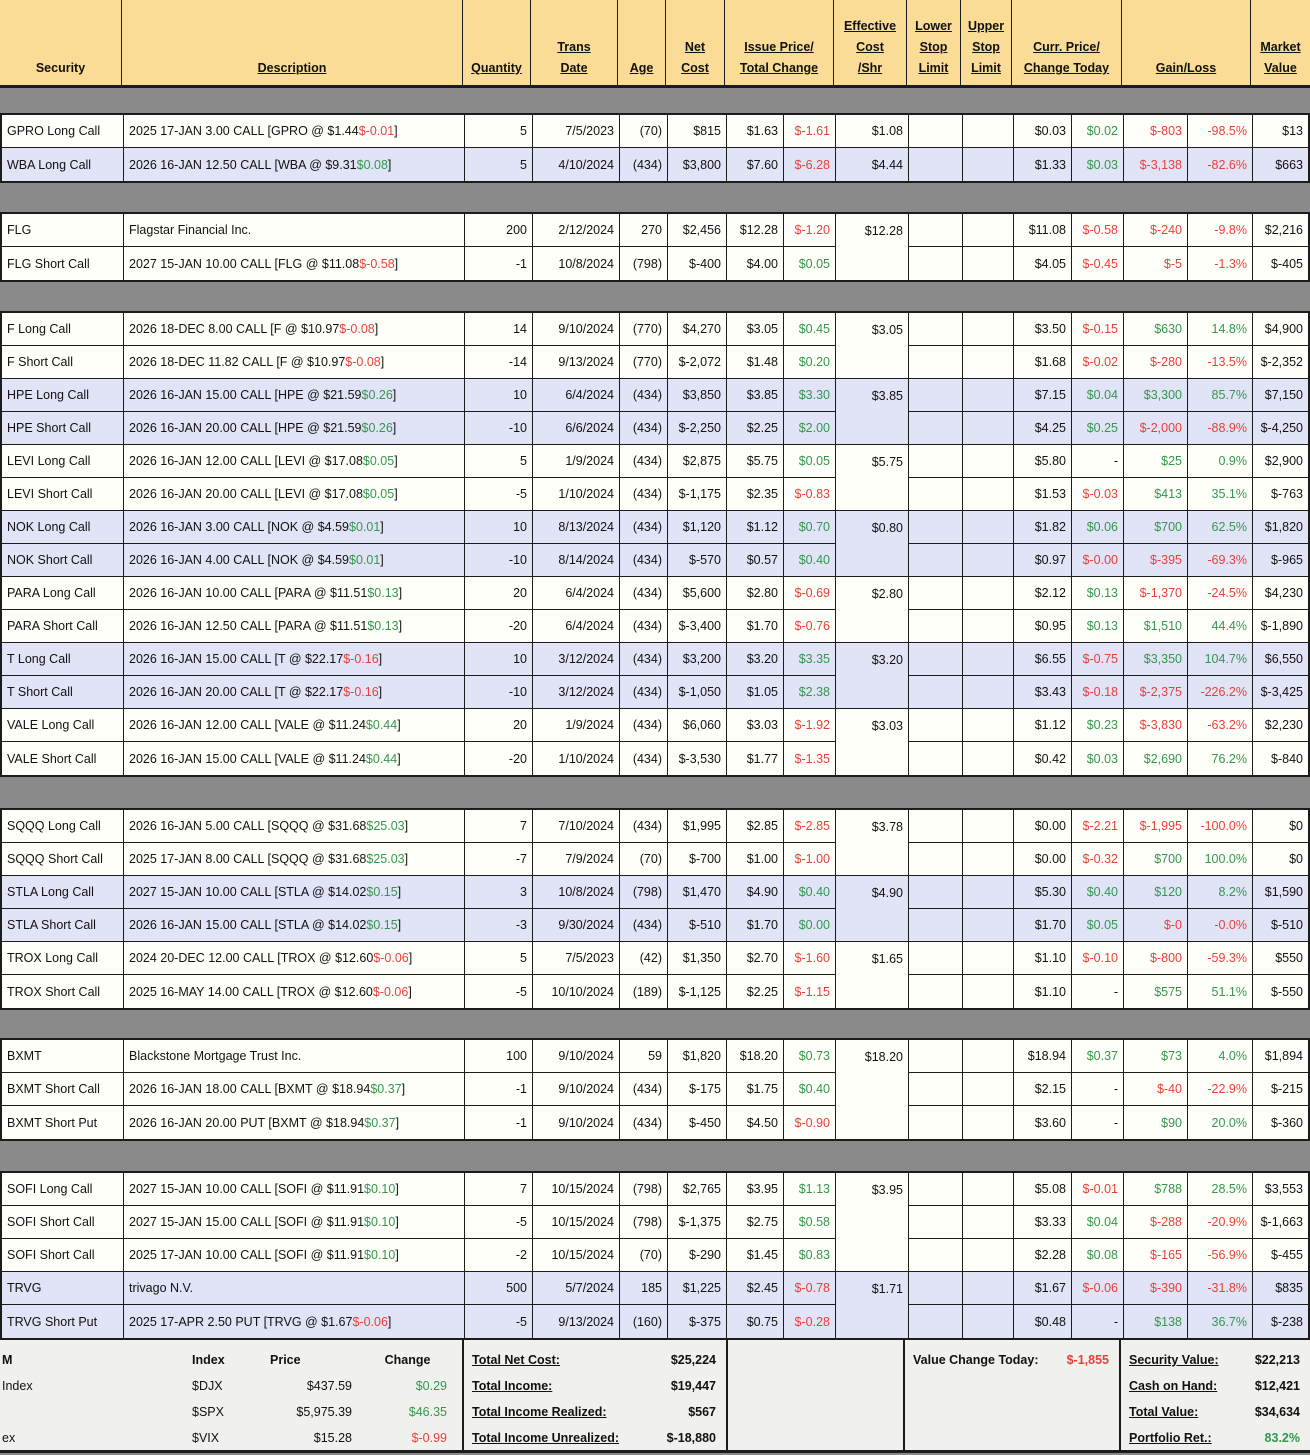  Describe the element at coordinates (576, 991) in the screenshot. I see `cell-trans-date: 10/10/2024` at that location.